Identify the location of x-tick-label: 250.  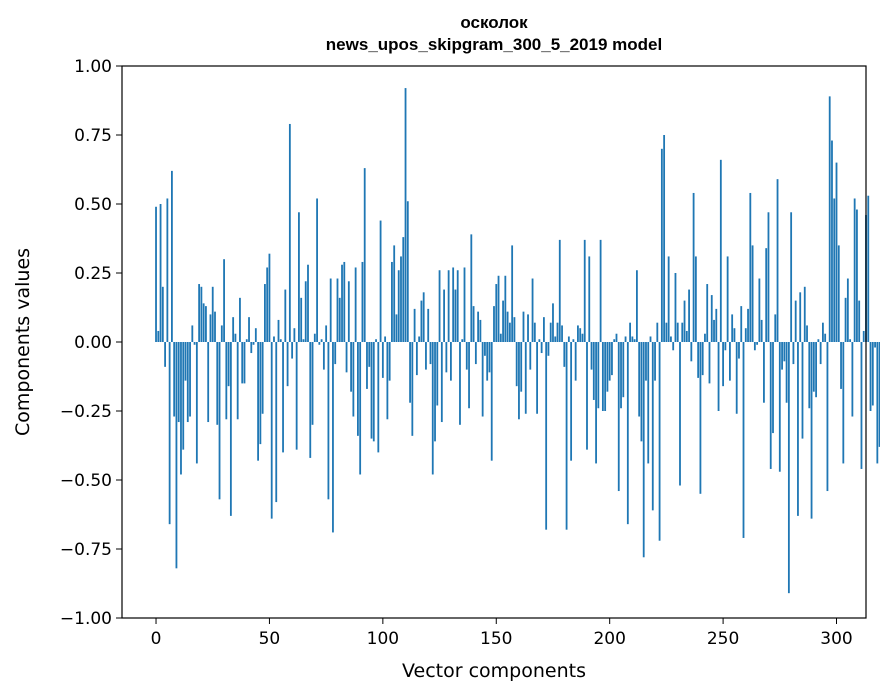
(723, 639).